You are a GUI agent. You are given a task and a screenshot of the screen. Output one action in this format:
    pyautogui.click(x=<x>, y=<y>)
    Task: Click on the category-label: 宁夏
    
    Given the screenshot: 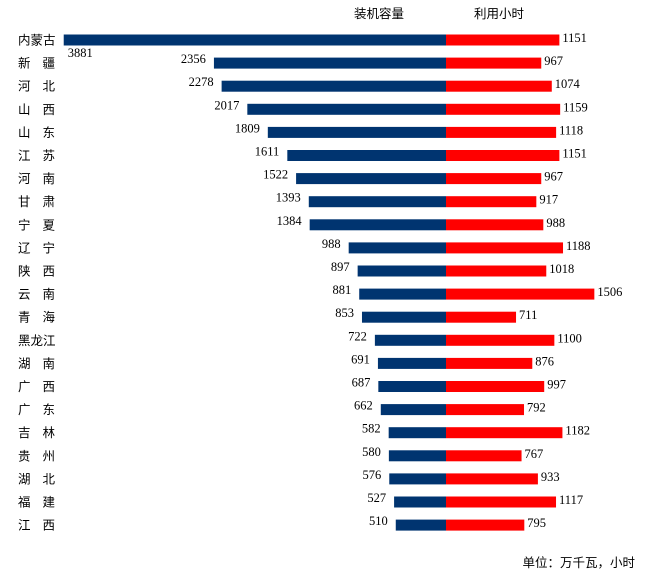 What is the action you would take?
    pyautogui.click(x=36, y=224)
    